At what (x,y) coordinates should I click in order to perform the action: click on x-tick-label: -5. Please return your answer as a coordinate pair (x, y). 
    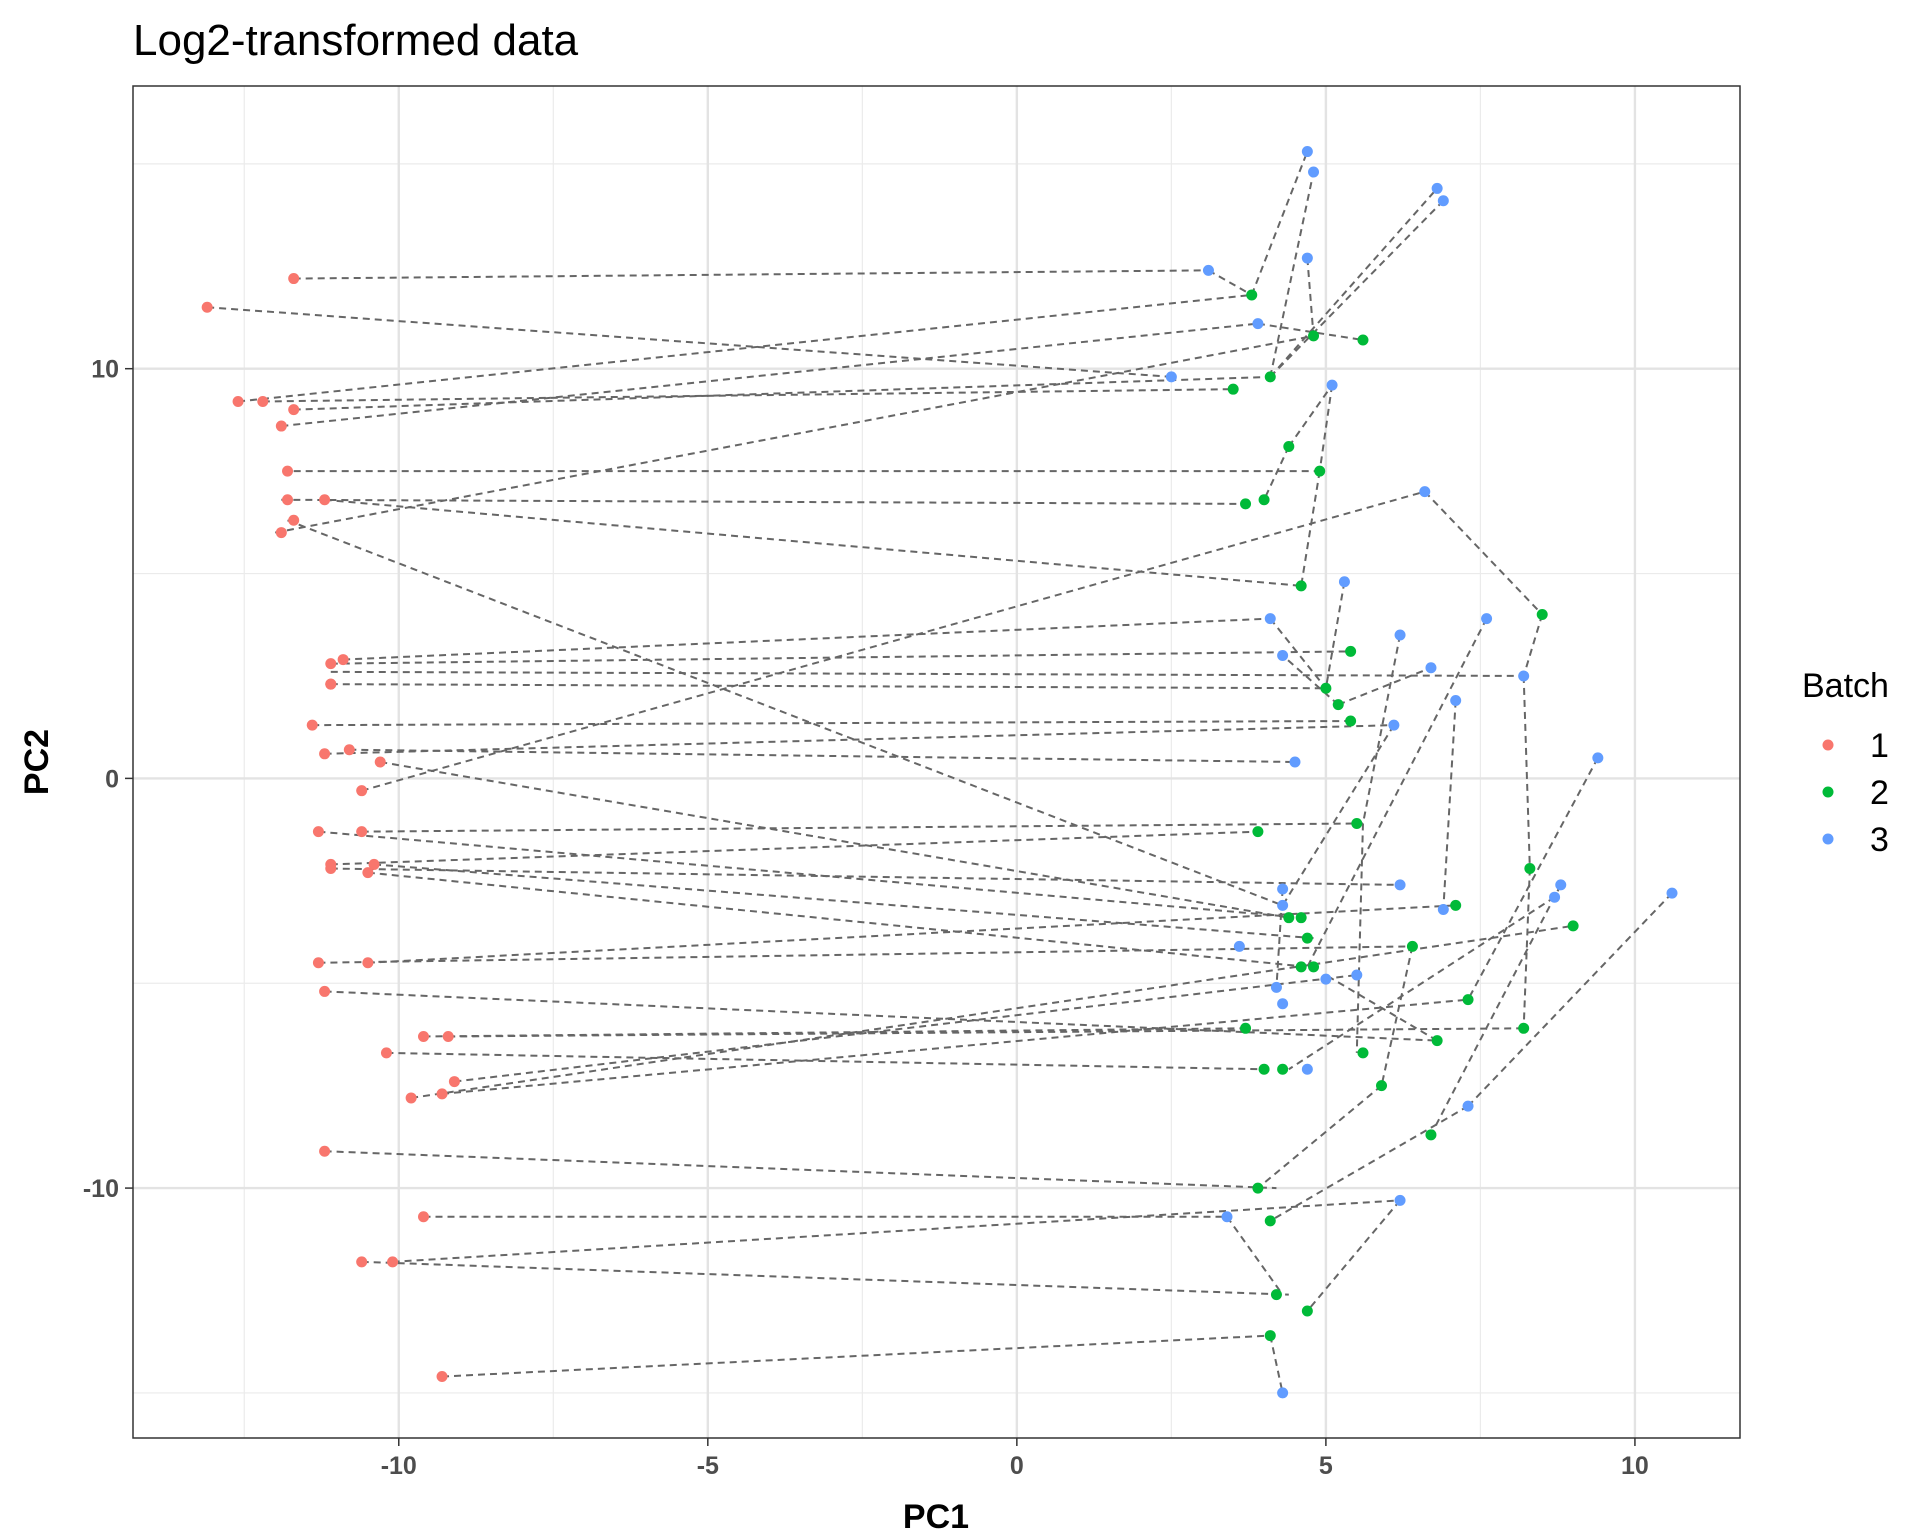
    Looking at the image, I should click on (708, 1466).